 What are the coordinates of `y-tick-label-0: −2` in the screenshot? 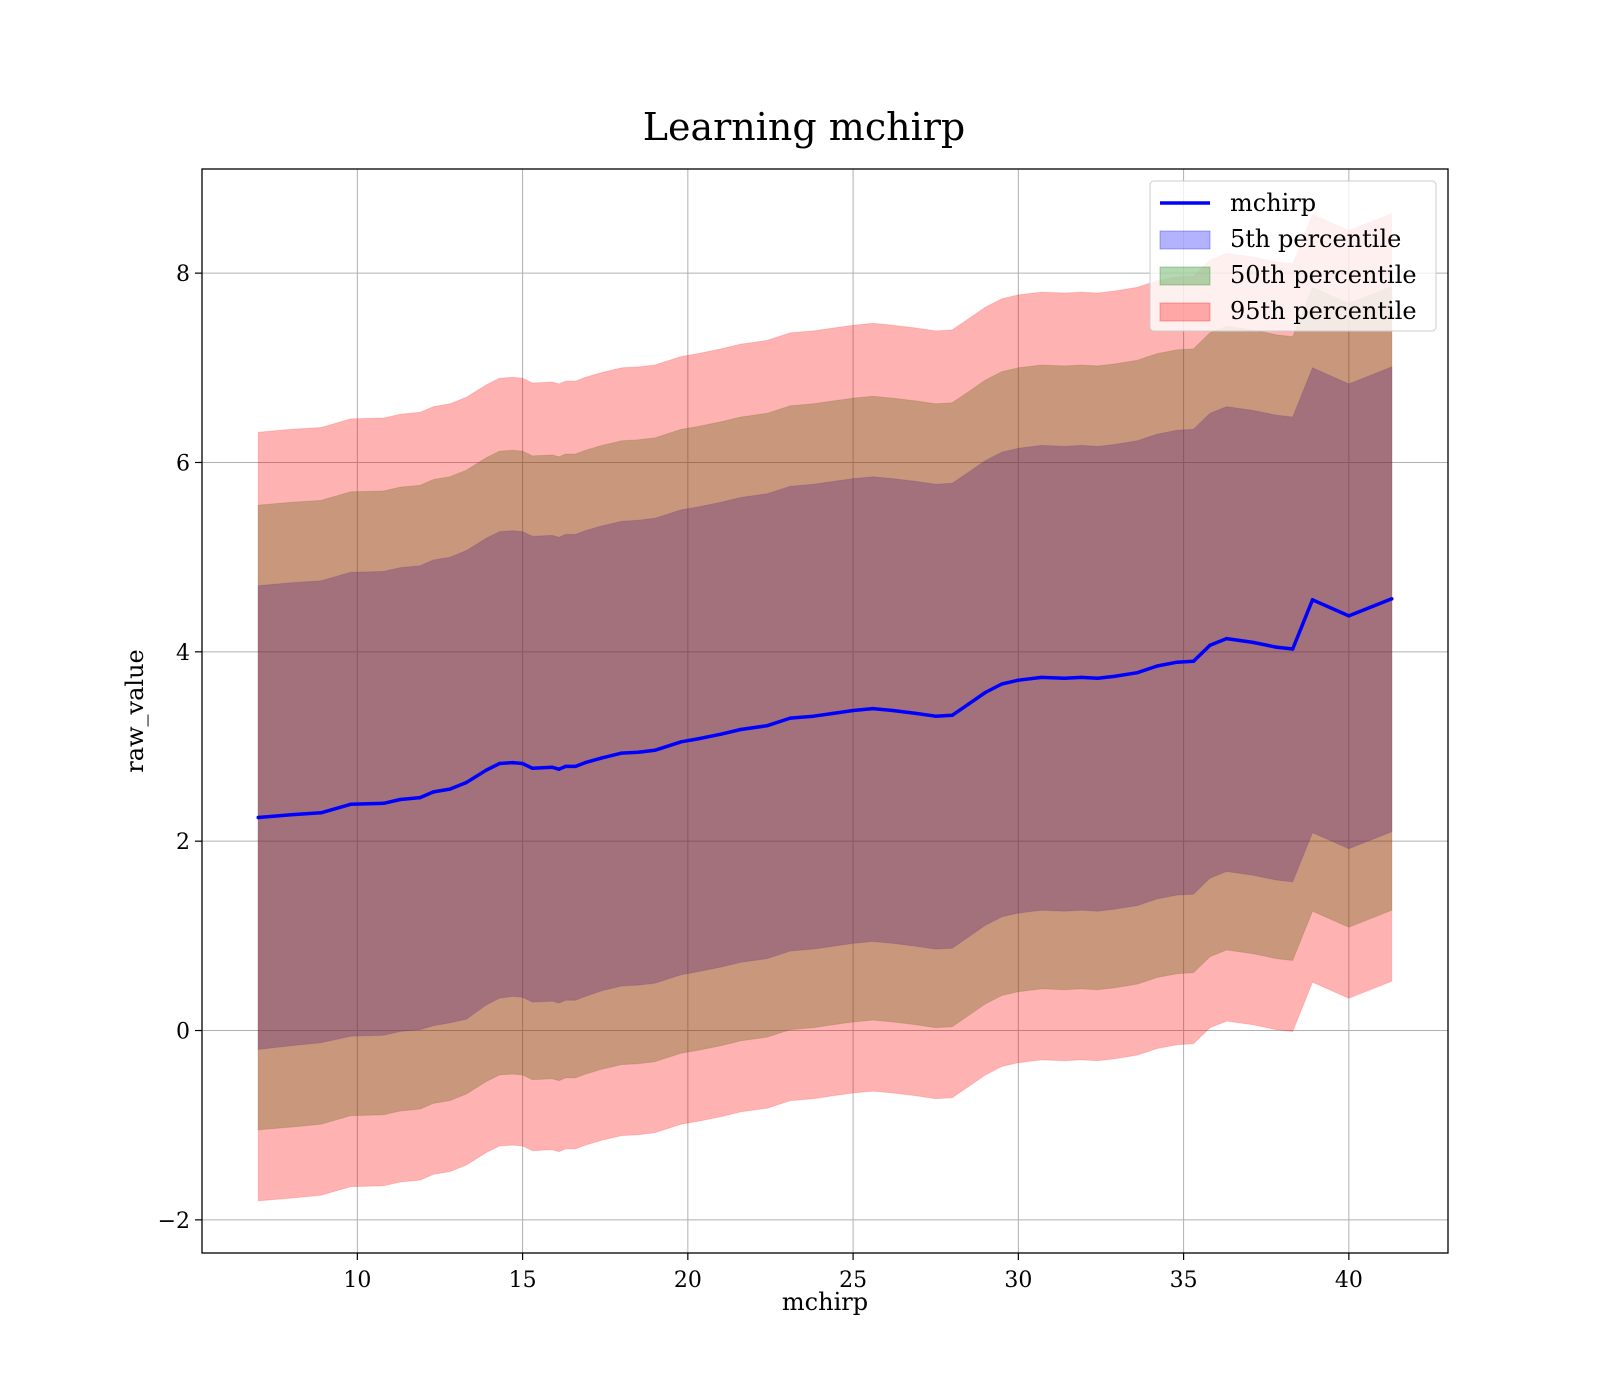 It's located at (174, 1221).